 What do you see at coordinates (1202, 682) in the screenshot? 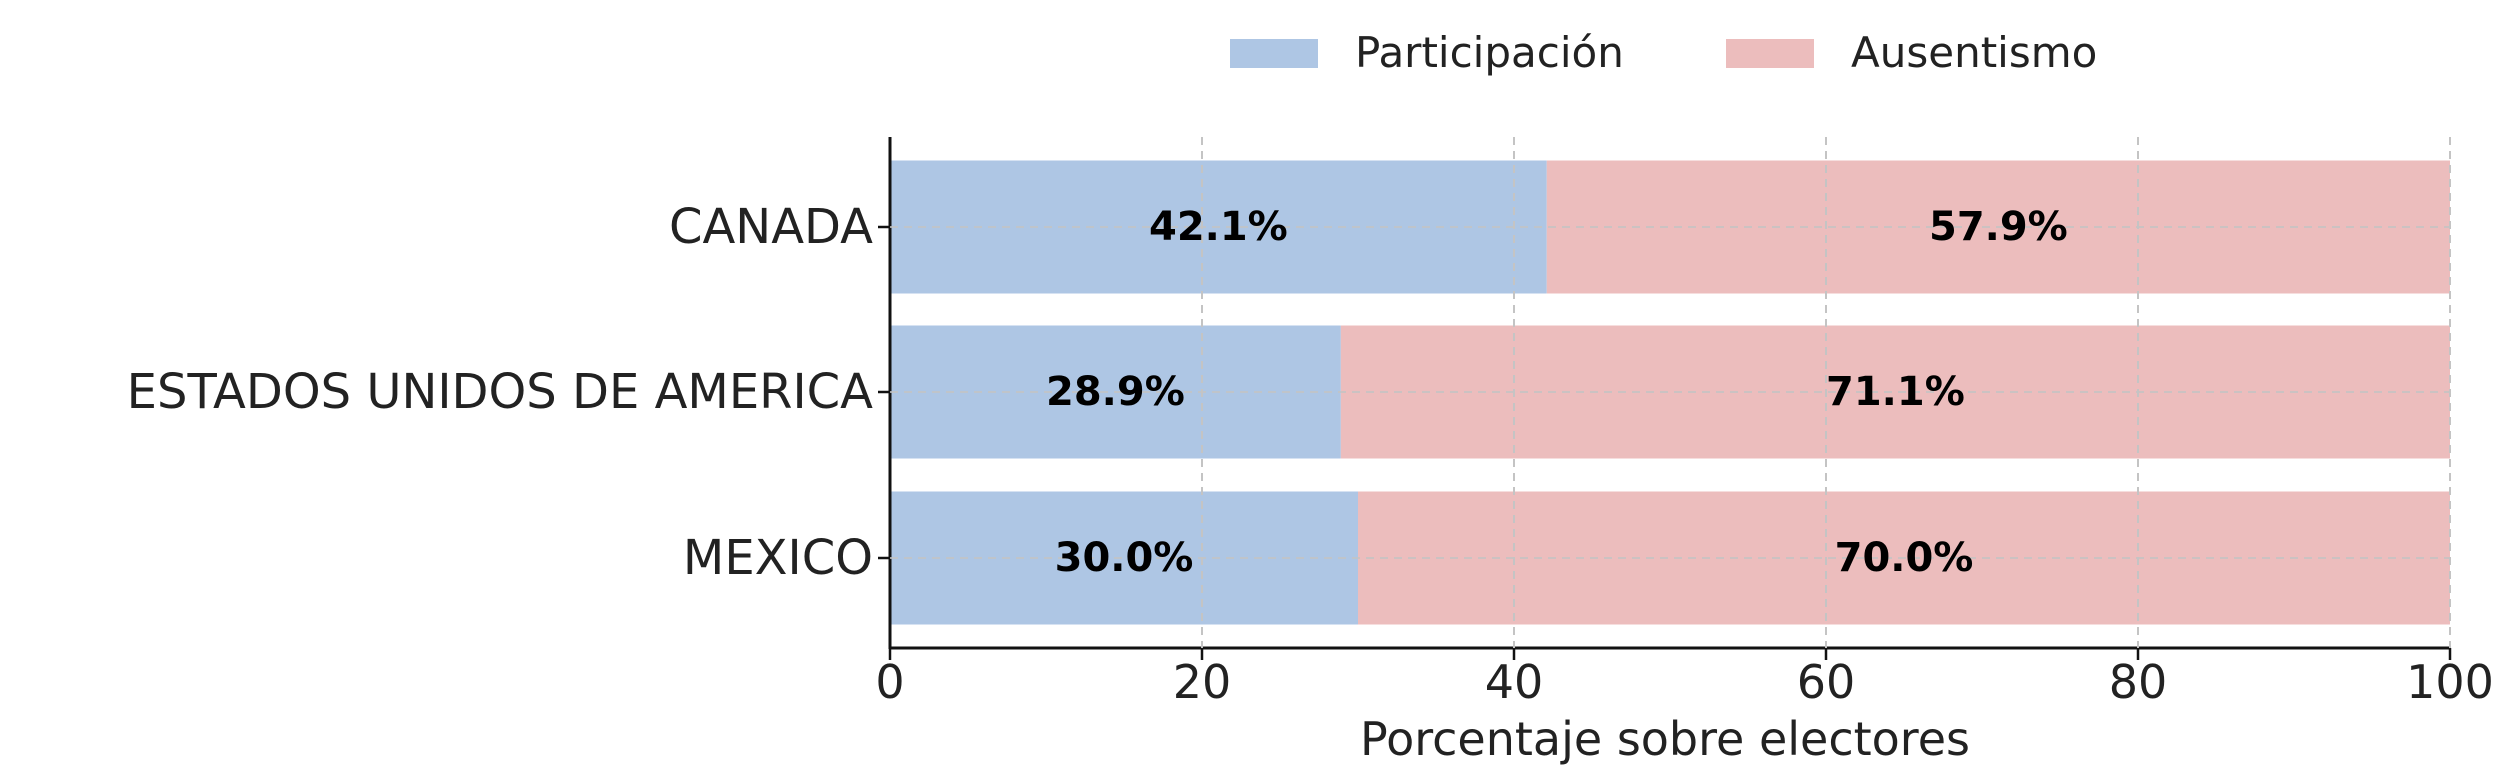
I see `x-tick-label: 20` at bounding box center [1202, 682].